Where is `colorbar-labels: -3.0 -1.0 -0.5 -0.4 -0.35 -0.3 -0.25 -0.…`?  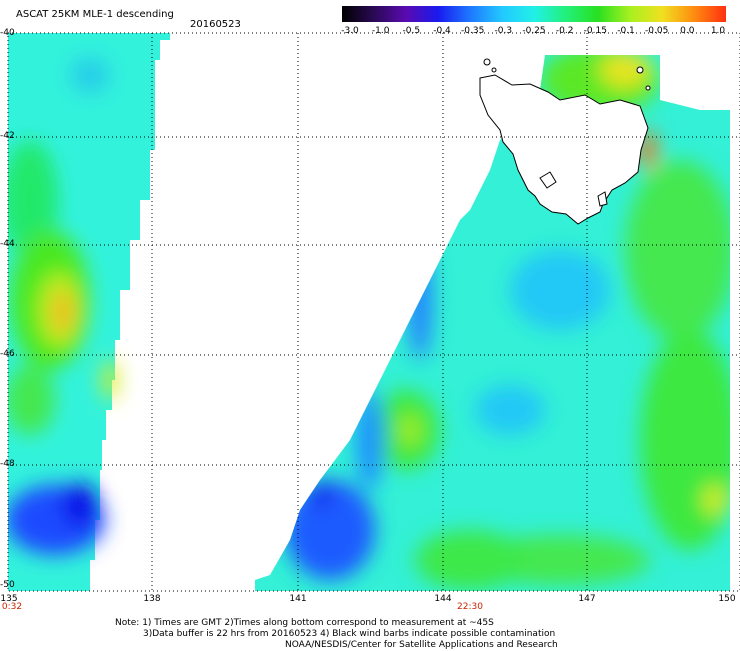 colorbar-labels: -3.0 -1.0 -0.5 -0.4 -0.35 -0.3 -0.25 -0.… is located at coordinates (533, 33).